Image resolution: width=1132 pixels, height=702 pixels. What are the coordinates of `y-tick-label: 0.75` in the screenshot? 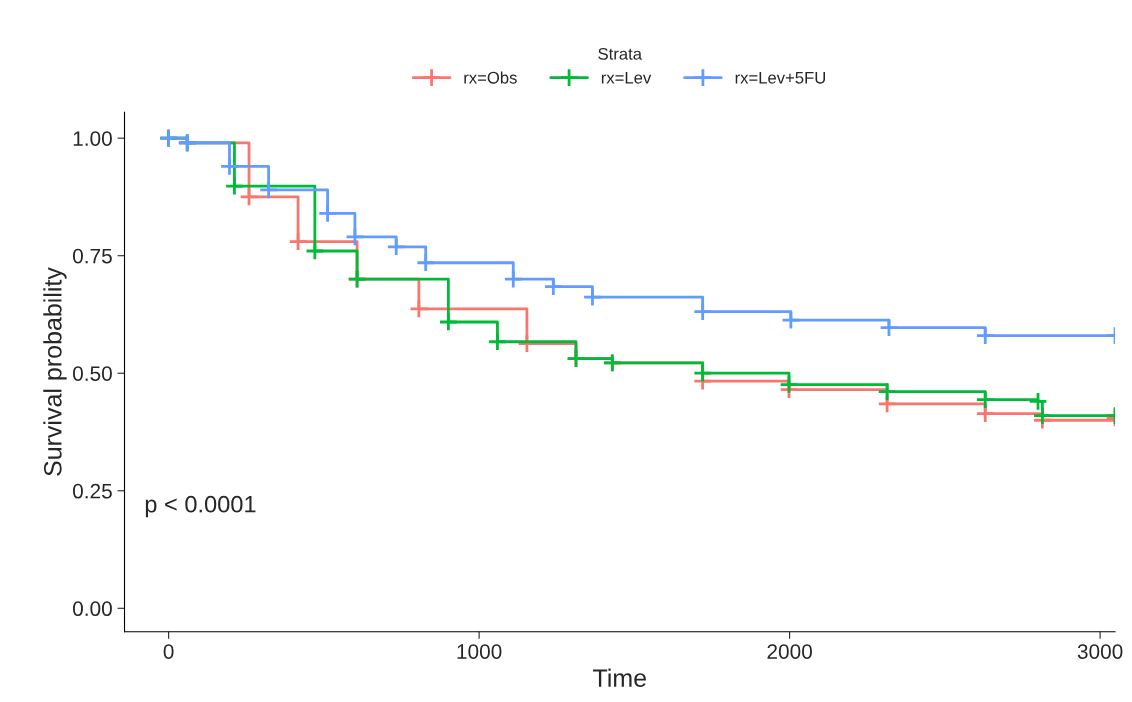 It's located at (92, 256).